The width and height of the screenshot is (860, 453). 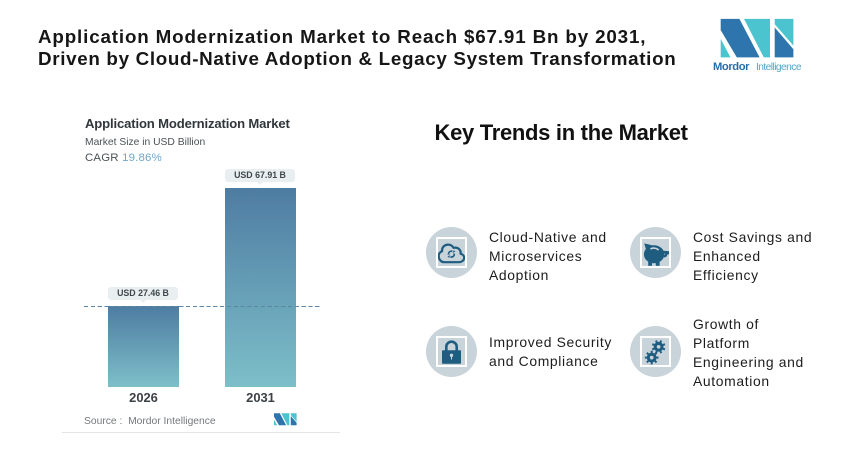 I want to click on svg-text: Mordor, so click(x=731, y=67).